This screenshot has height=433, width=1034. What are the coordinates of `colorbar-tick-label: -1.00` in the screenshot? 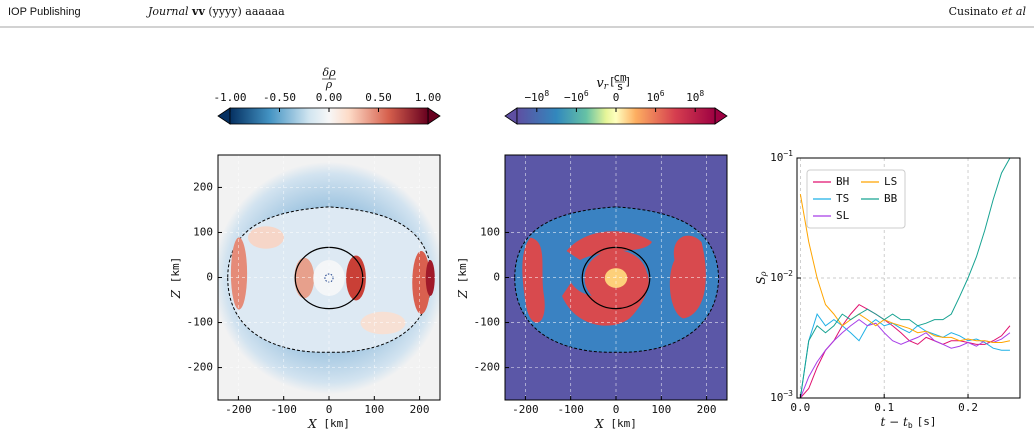 It's located at (229, 97).